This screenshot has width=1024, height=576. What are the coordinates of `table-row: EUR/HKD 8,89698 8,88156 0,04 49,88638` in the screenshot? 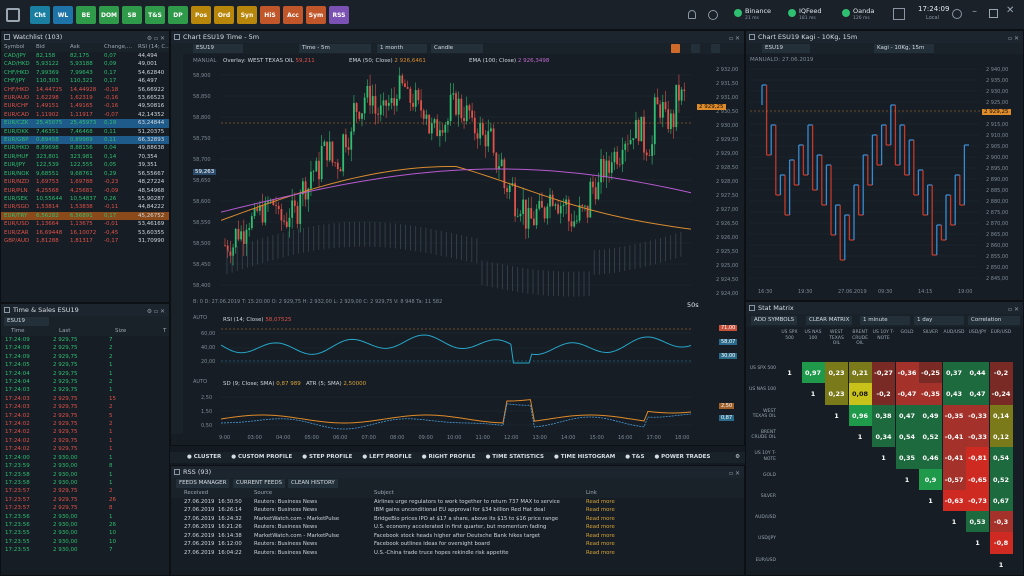 It's located at (85, 148).